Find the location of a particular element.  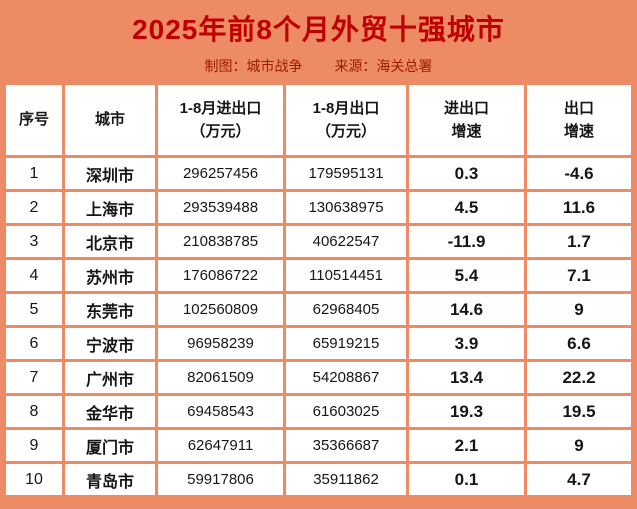

total-growth-cell: 0.3 is located at coordinates (466, 173).